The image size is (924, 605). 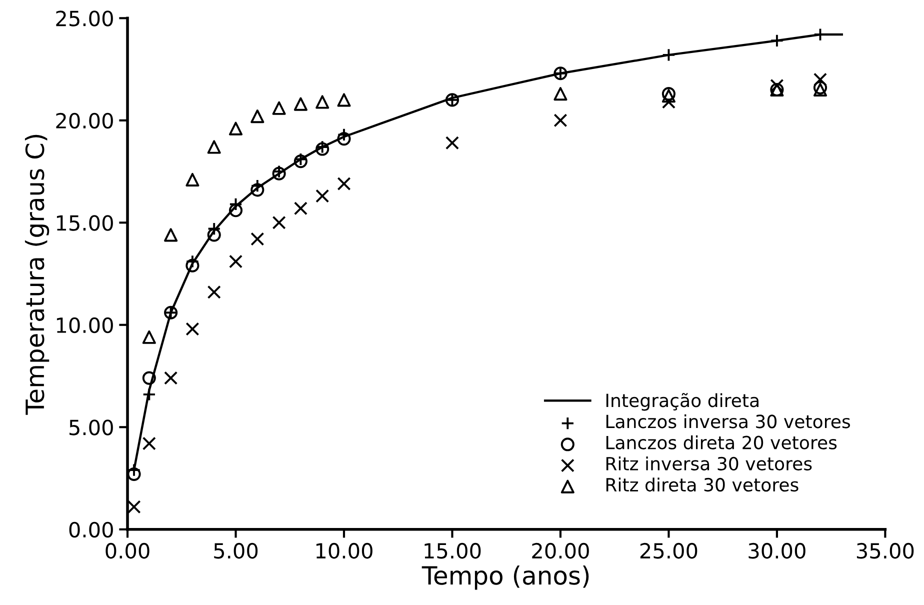 I want to click on legend-label: Ritz direta 30 vetores, so click(x=702, y=485).